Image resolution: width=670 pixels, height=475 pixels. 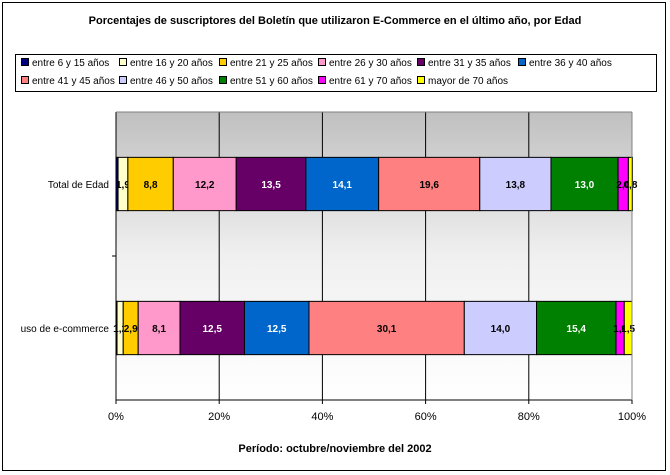 I want to click on data-label: 1,9, so click(x=123, y=185).